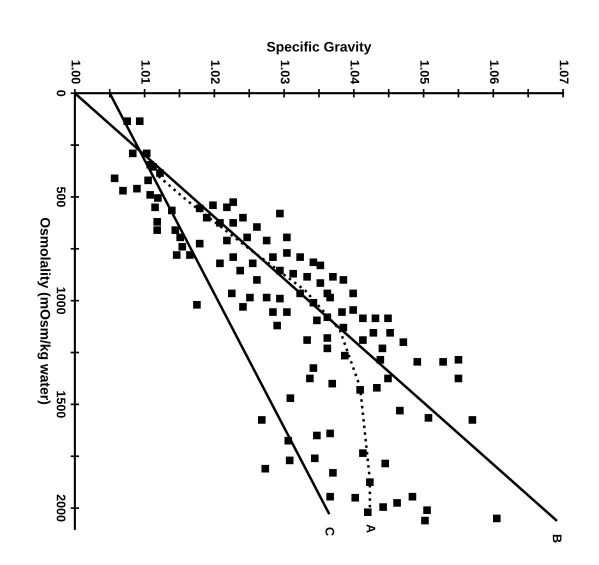 The image size is (599, 565). Describe the element at coordinates (494, 72) in the screenshot. I see `x-tick-label: 1.06` at that location.